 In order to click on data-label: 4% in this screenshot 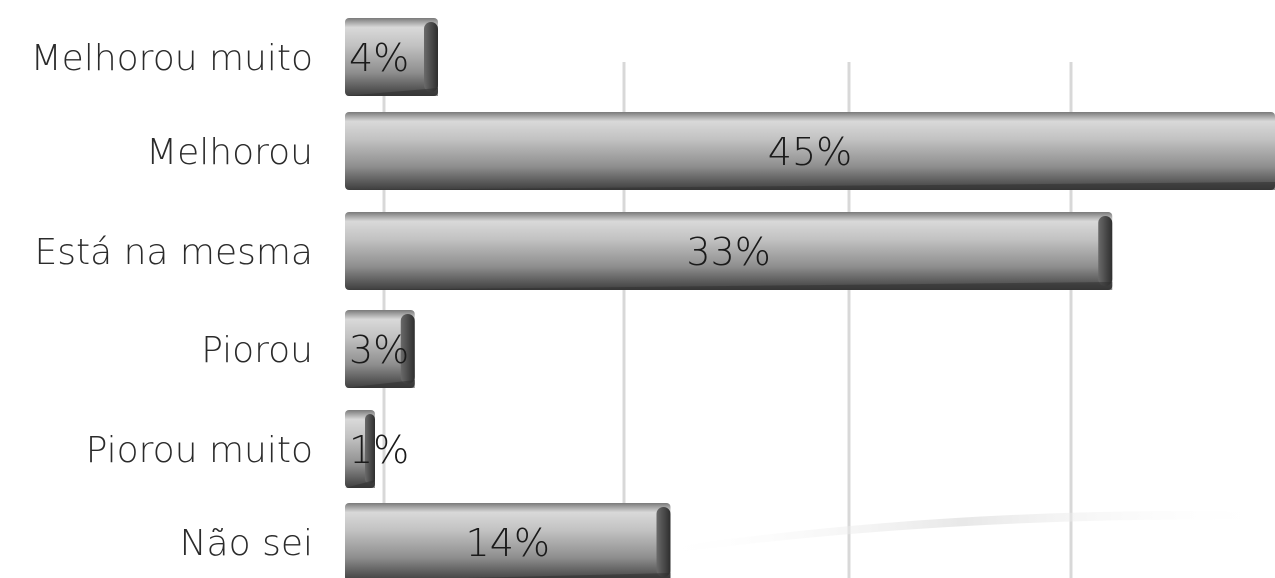, I will do `click(379, 58)`.